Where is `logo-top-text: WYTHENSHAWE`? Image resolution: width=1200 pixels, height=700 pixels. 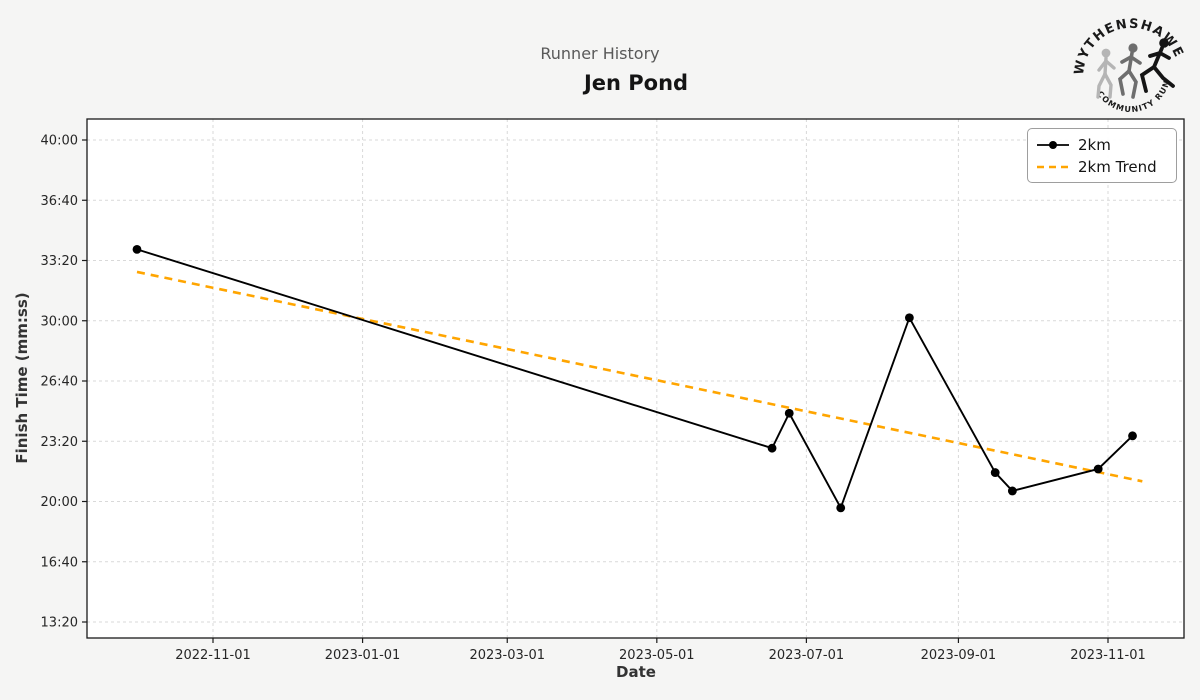
logo-top-text: WYTHENSHAWE is located at coordinates (1127, 43).